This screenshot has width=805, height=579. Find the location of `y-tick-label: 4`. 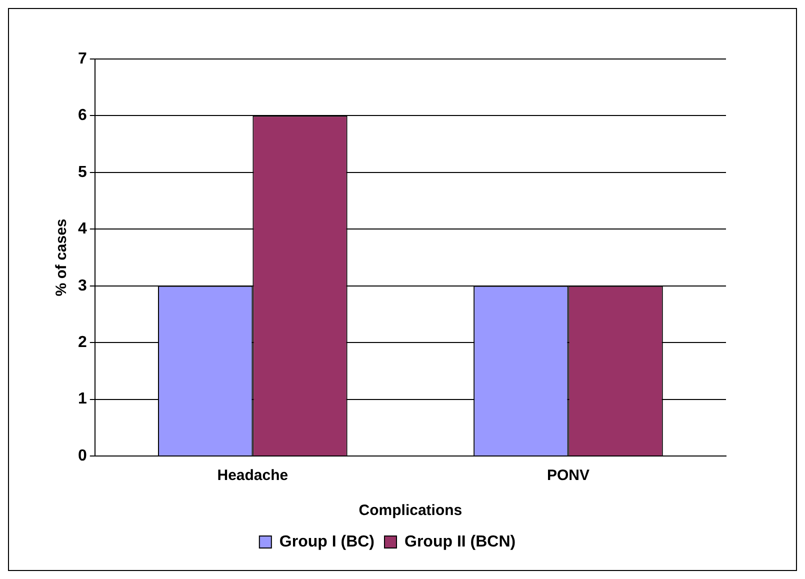

y-tick-label: 4 is located at coordinates (82, 229).